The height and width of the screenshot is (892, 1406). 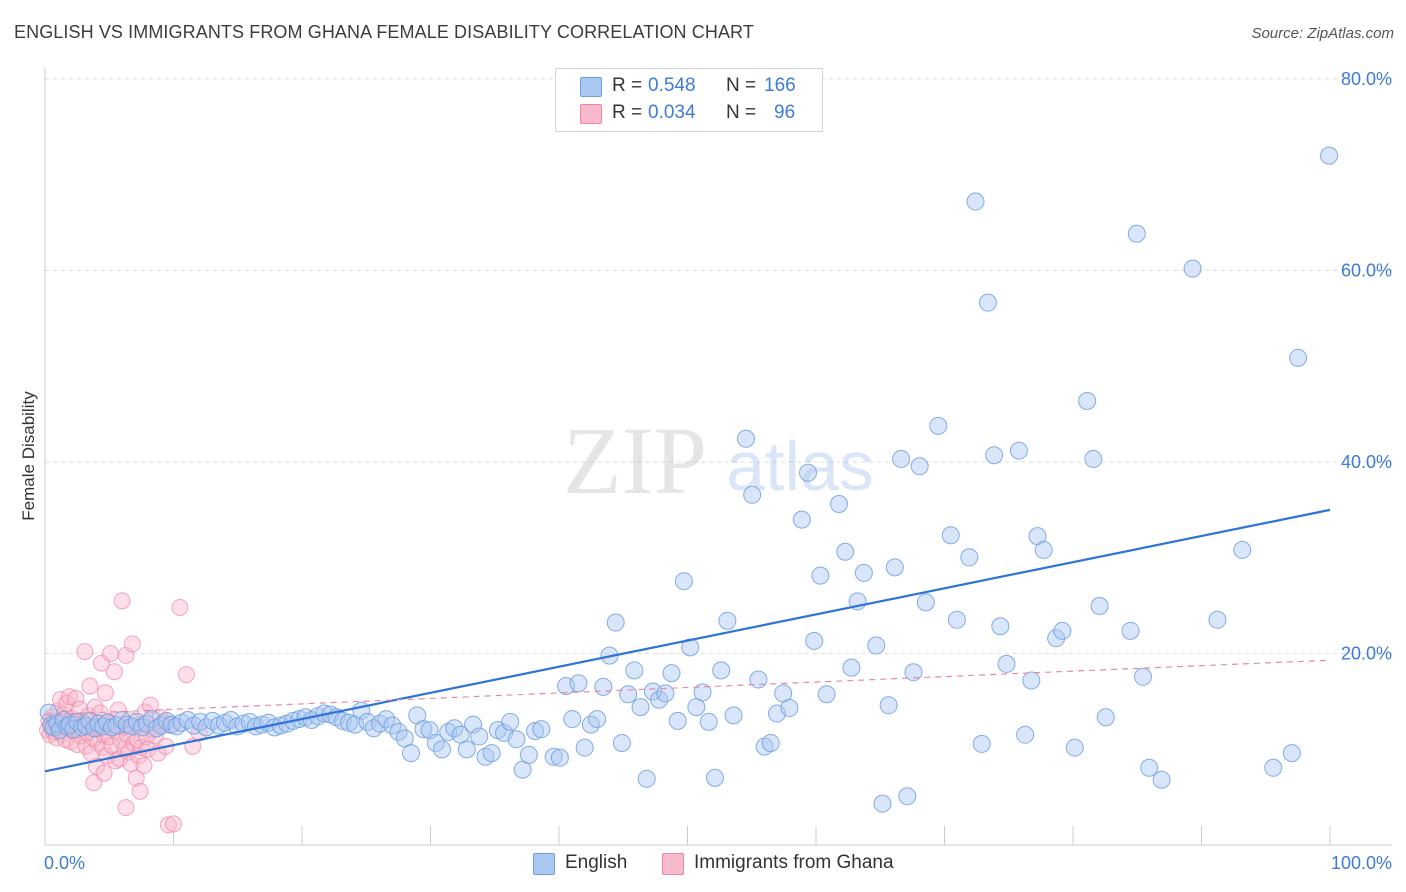 I want to click on x-tick-label-start: 0.0%, so click(x=64, y=863).